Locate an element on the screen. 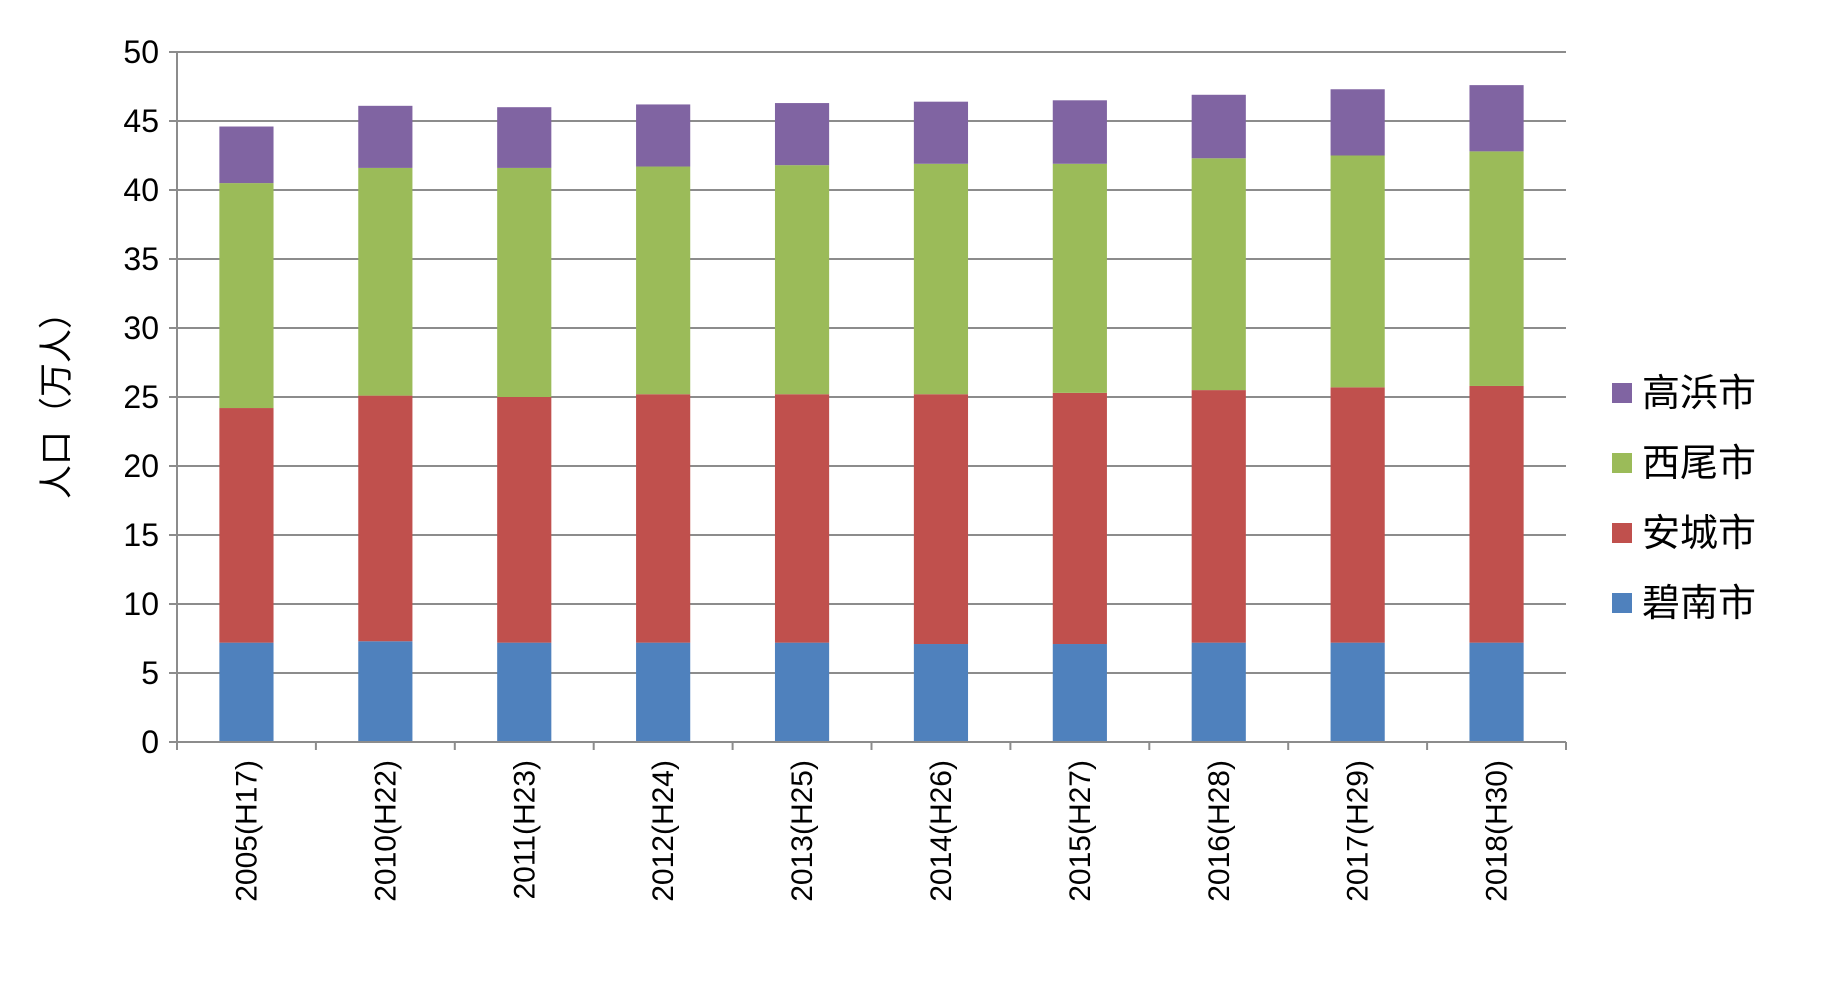  legend-label: 安城市 is located at coordinates (1699, 533).